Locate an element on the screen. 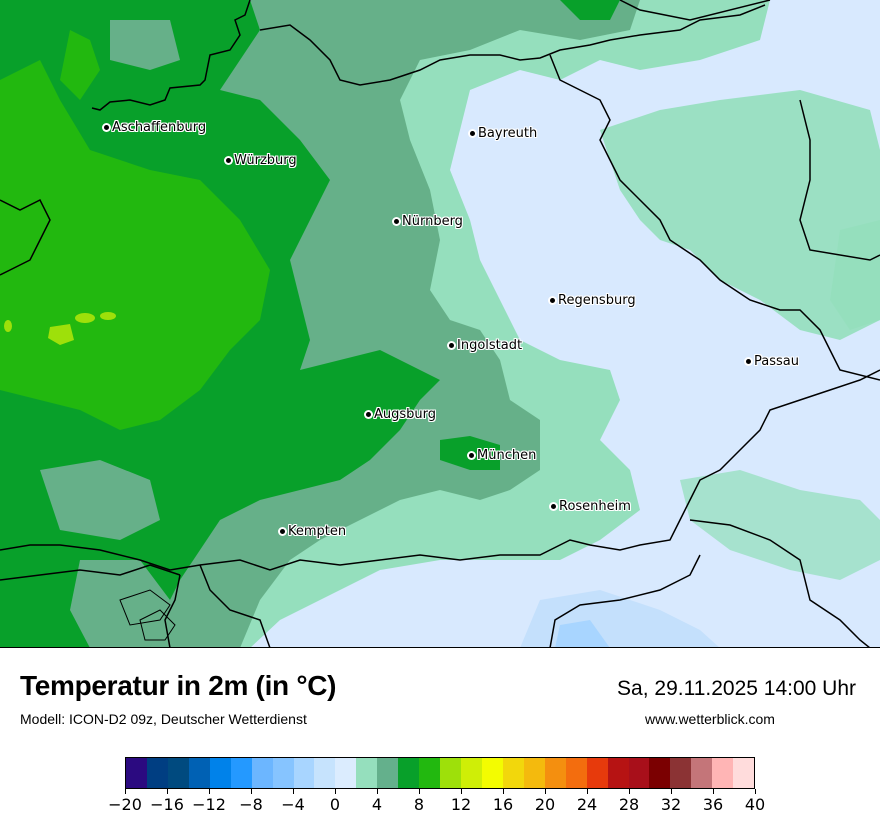 Image resolution: width=880 pixels, height=830 pixels. temperature-colorbar is located at coordinates (440, 773).